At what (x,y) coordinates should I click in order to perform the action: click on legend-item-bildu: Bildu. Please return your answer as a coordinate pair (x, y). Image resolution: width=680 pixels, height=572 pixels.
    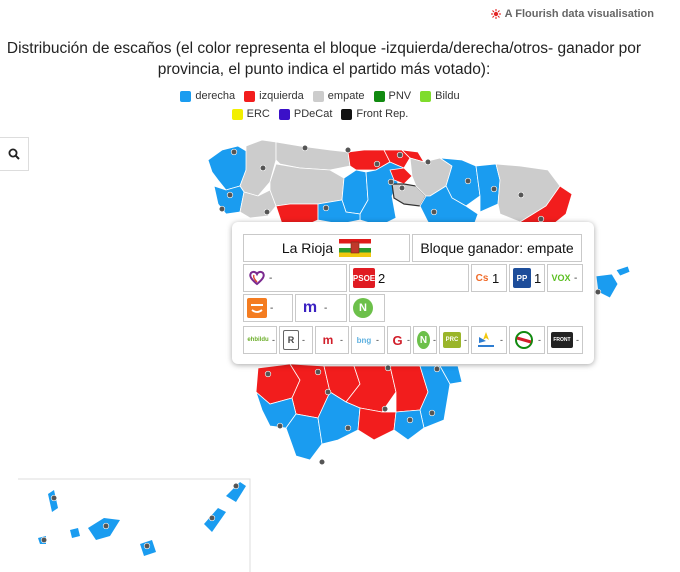
    Looking at the image, I should click on (440, 96).